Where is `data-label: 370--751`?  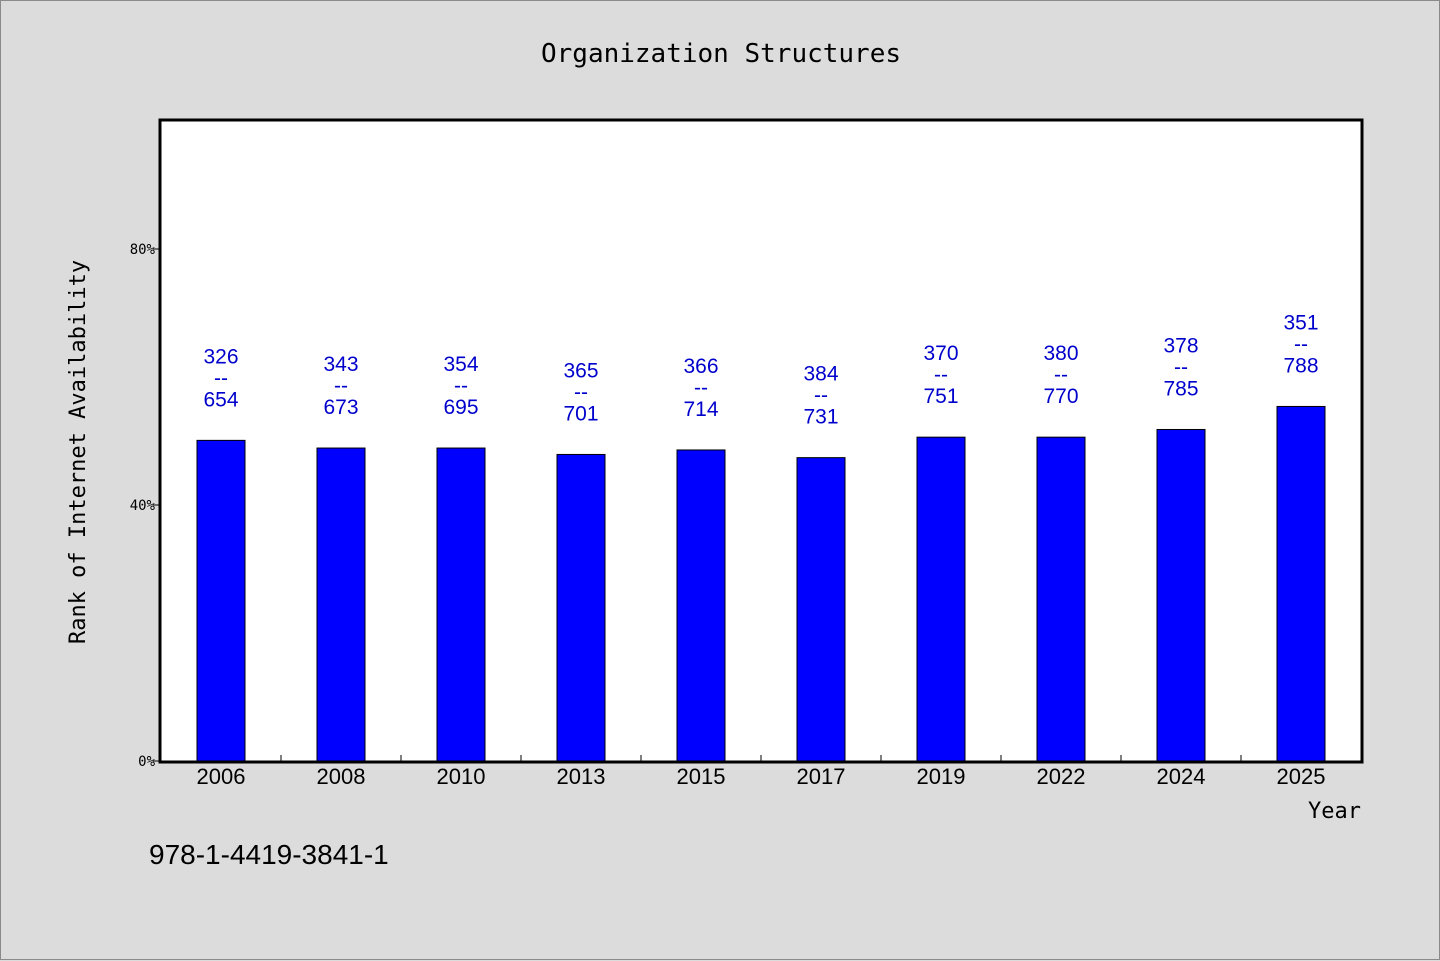 data-label: 370--751 is located at coordinates (940, 375).